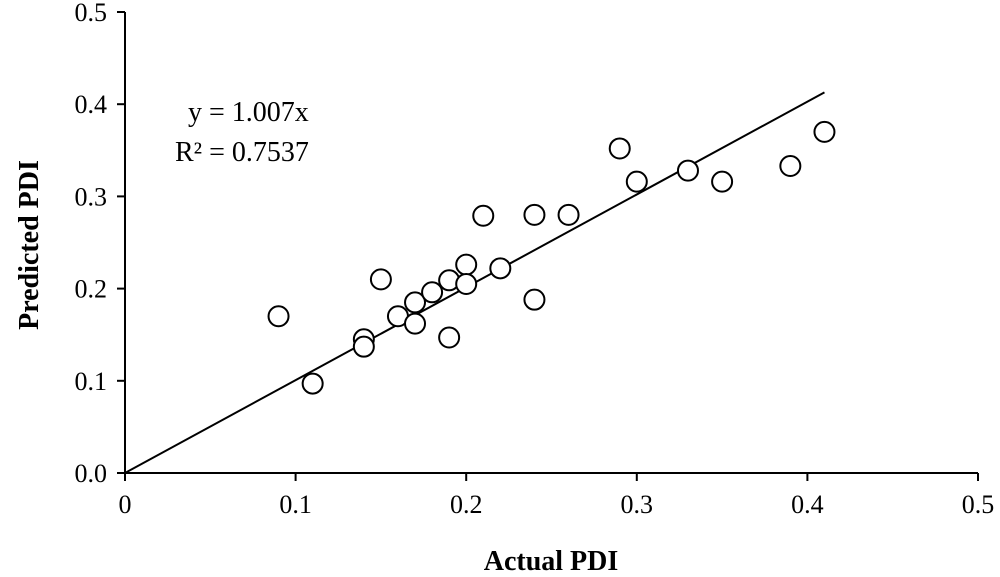  What do you see at coordinates (637, 504) in the screenshot?
I see `x-tick-label: 0.3` at bounding box center [637, 504].